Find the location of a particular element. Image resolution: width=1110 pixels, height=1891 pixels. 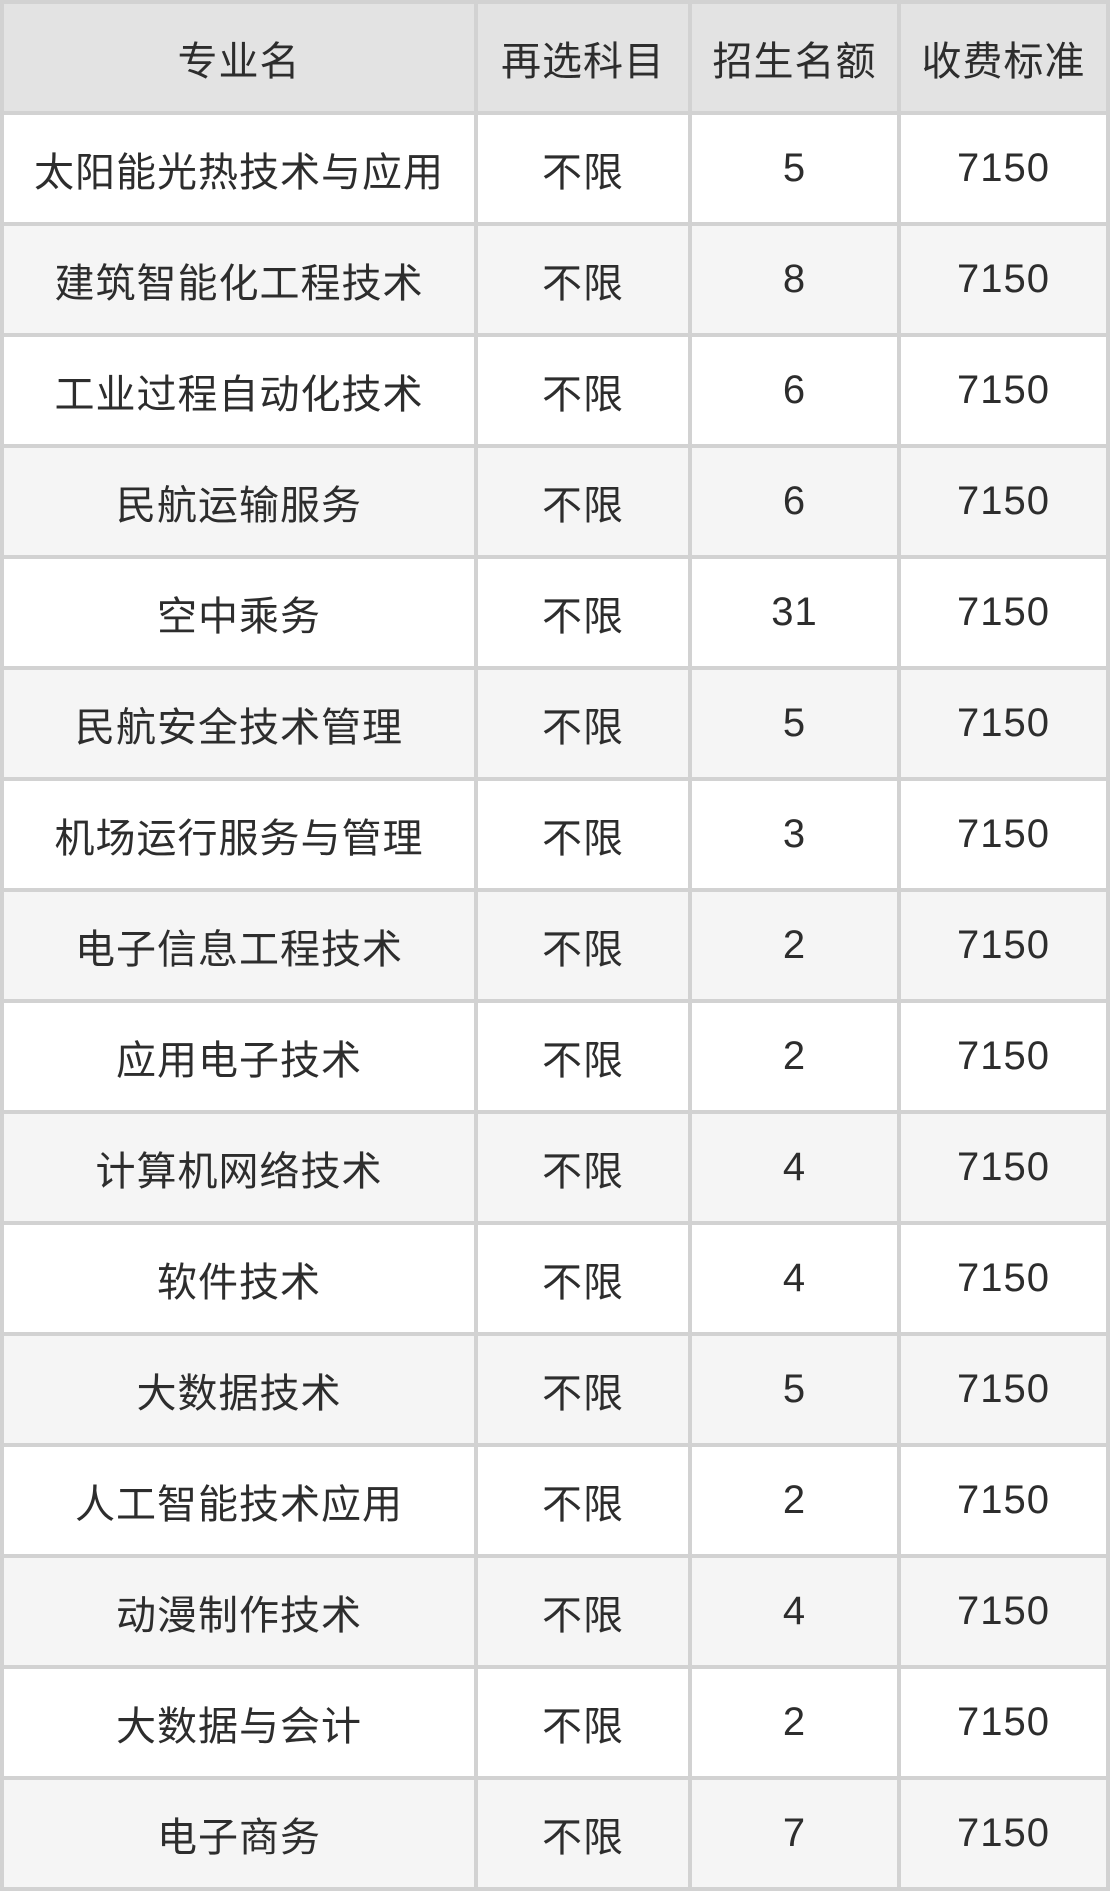

table-row: 电子商务 不限 7 7150 is located at coordinates (555, 1833).